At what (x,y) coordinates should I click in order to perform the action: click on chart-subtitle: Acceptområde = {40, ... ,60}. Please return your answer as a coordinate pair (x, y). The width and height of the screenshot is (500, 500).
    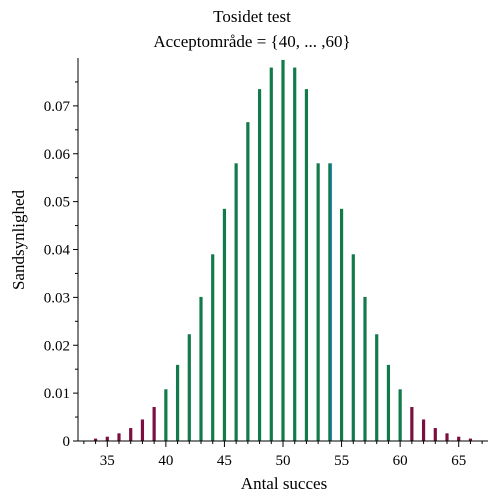
    Looking at the image, I should click on (251, 41).